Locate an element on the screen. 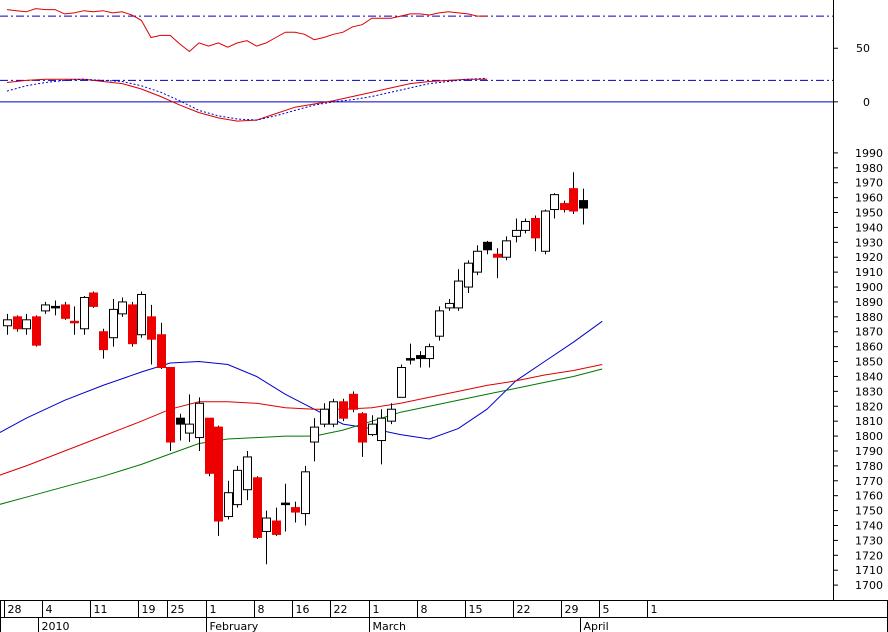 The width and height of the screenshot is (888, 632). y-tick-label: 1930 is located at coordinates (869, 242).